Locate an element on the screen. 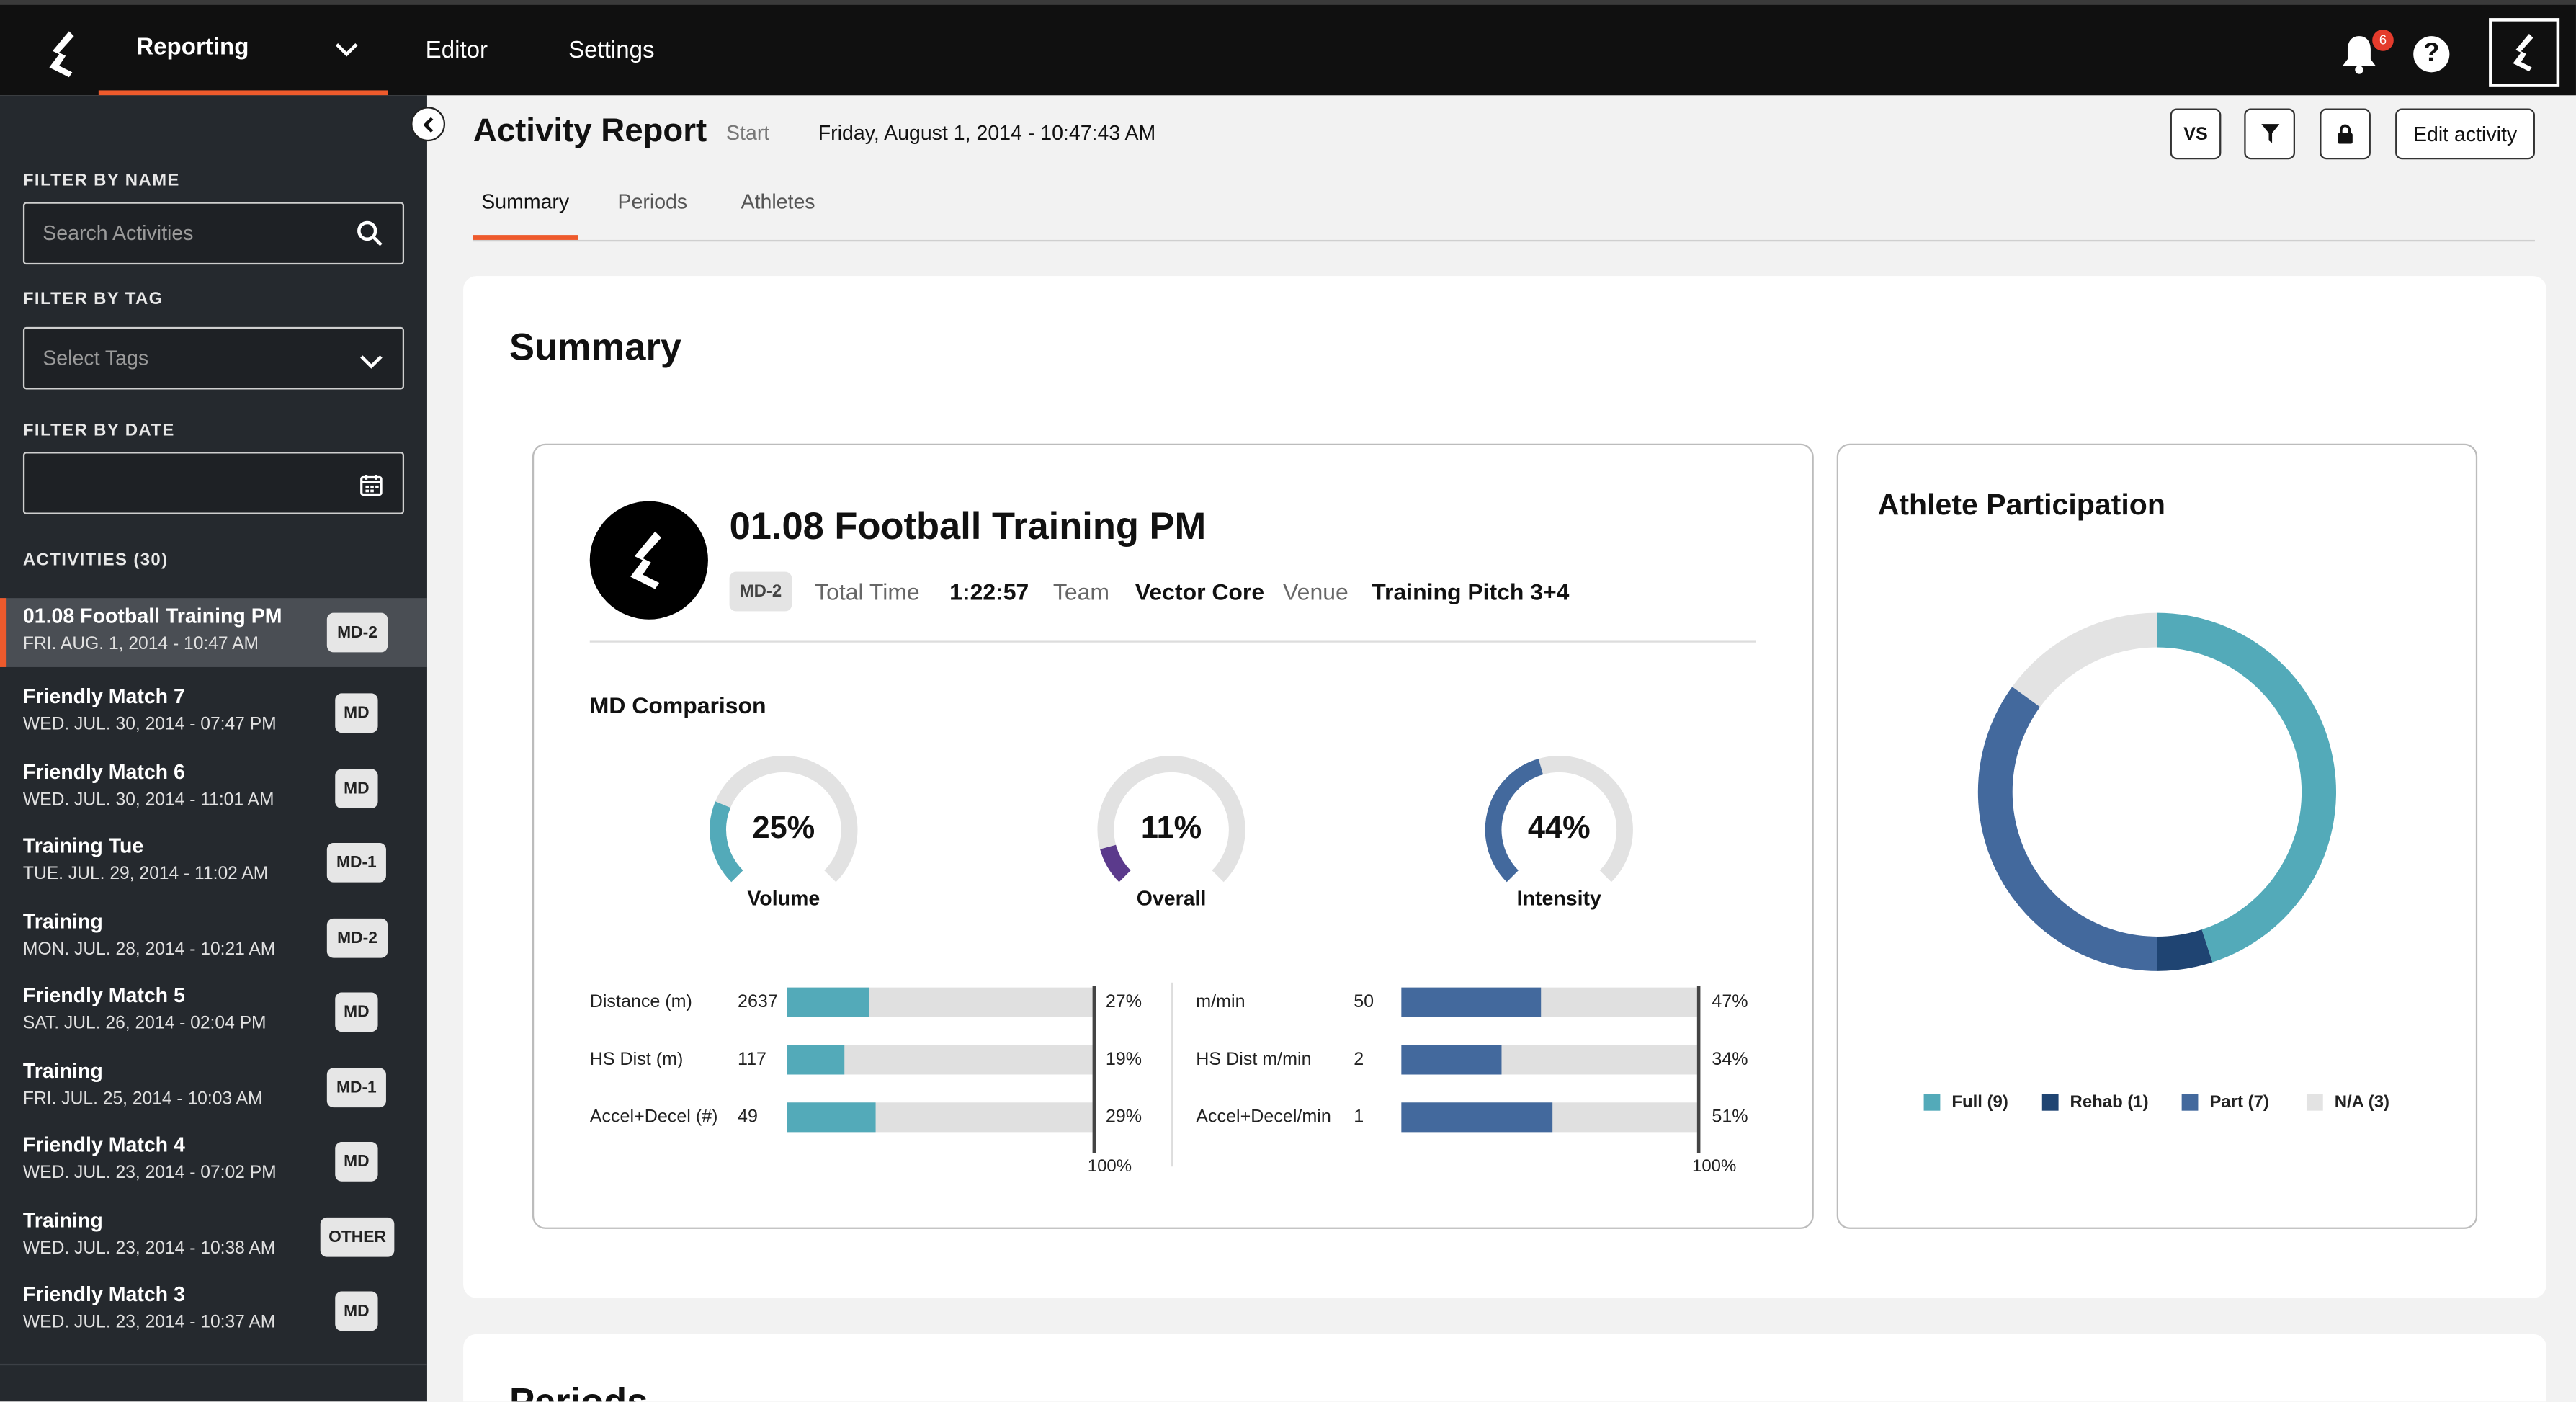  metric-value: 1 is located at coordinates (1359, 1117).